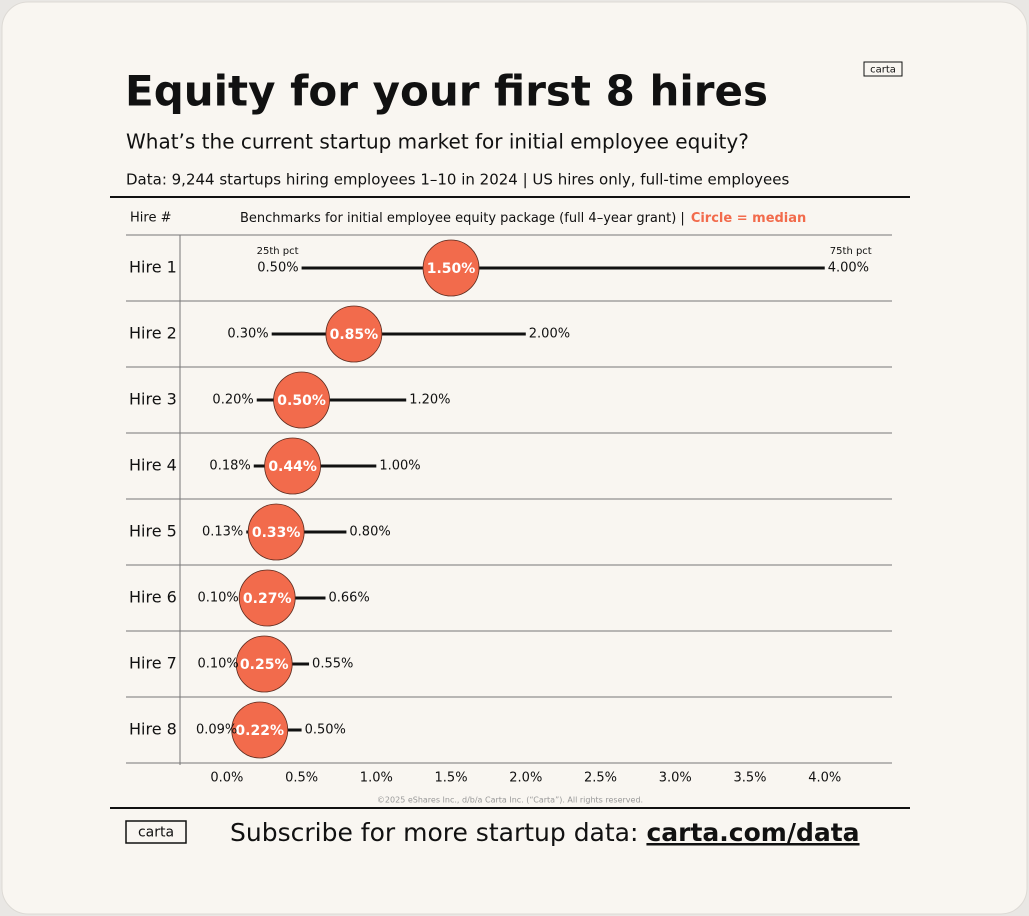 This screenshot has height=916, width=1029. I want to click on low-label: 0.30%, so click(247, 334).